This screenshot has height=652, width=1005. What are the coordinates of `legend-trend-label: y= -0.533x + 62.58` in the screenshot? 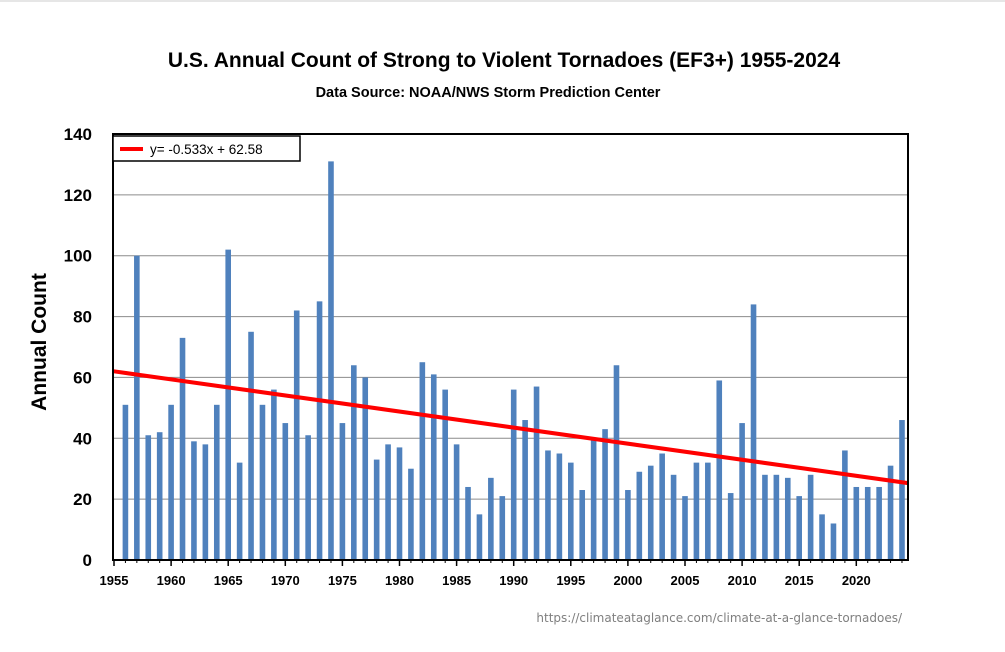 It's located at (206, 149).